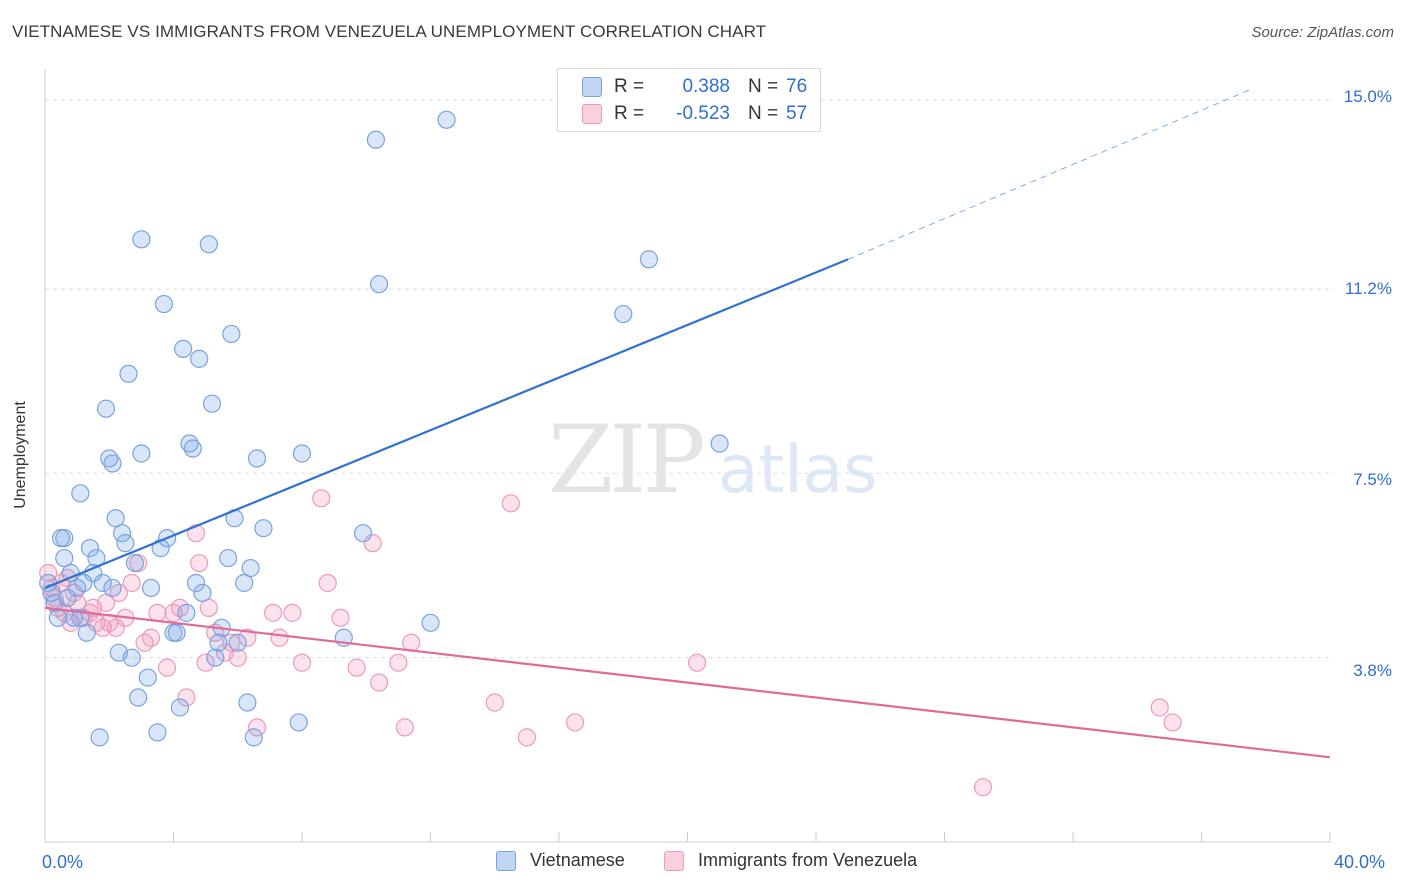  I want to click on n-value: 57, so click(797, 113).